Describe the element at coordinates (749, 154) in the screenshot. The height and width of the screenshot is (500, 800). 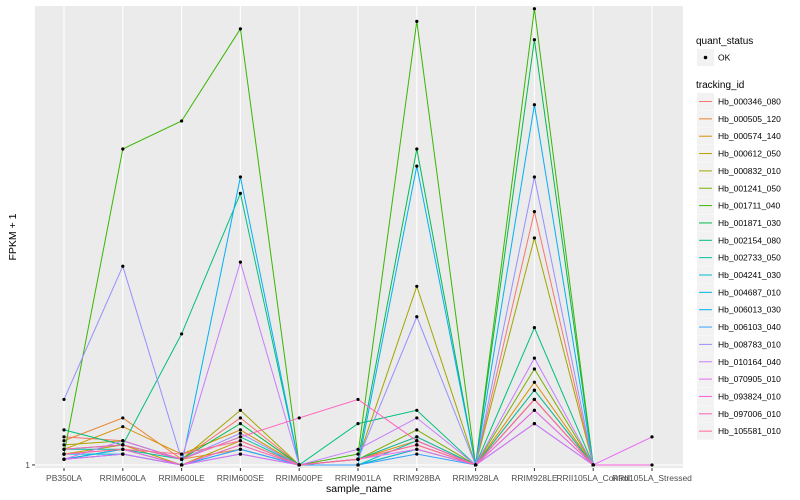
I see `legend-label-hb_000612_050: Hb_000612_050` at that location.